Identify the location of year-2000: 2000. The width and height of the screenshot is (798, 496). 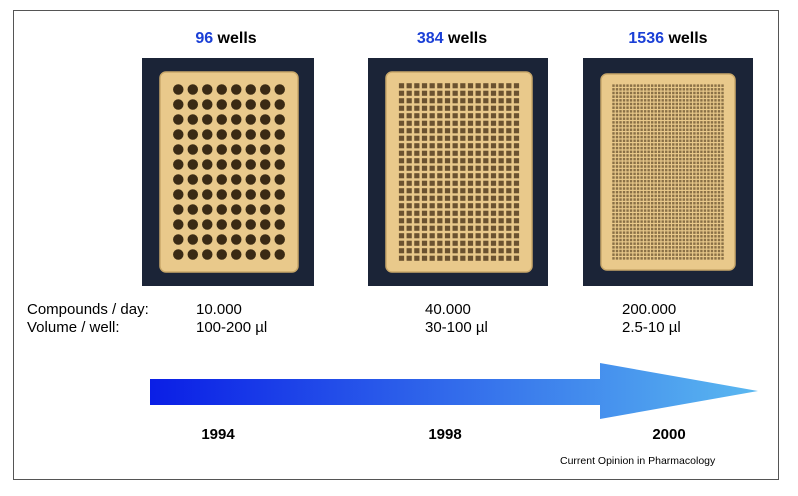
(669, 434).